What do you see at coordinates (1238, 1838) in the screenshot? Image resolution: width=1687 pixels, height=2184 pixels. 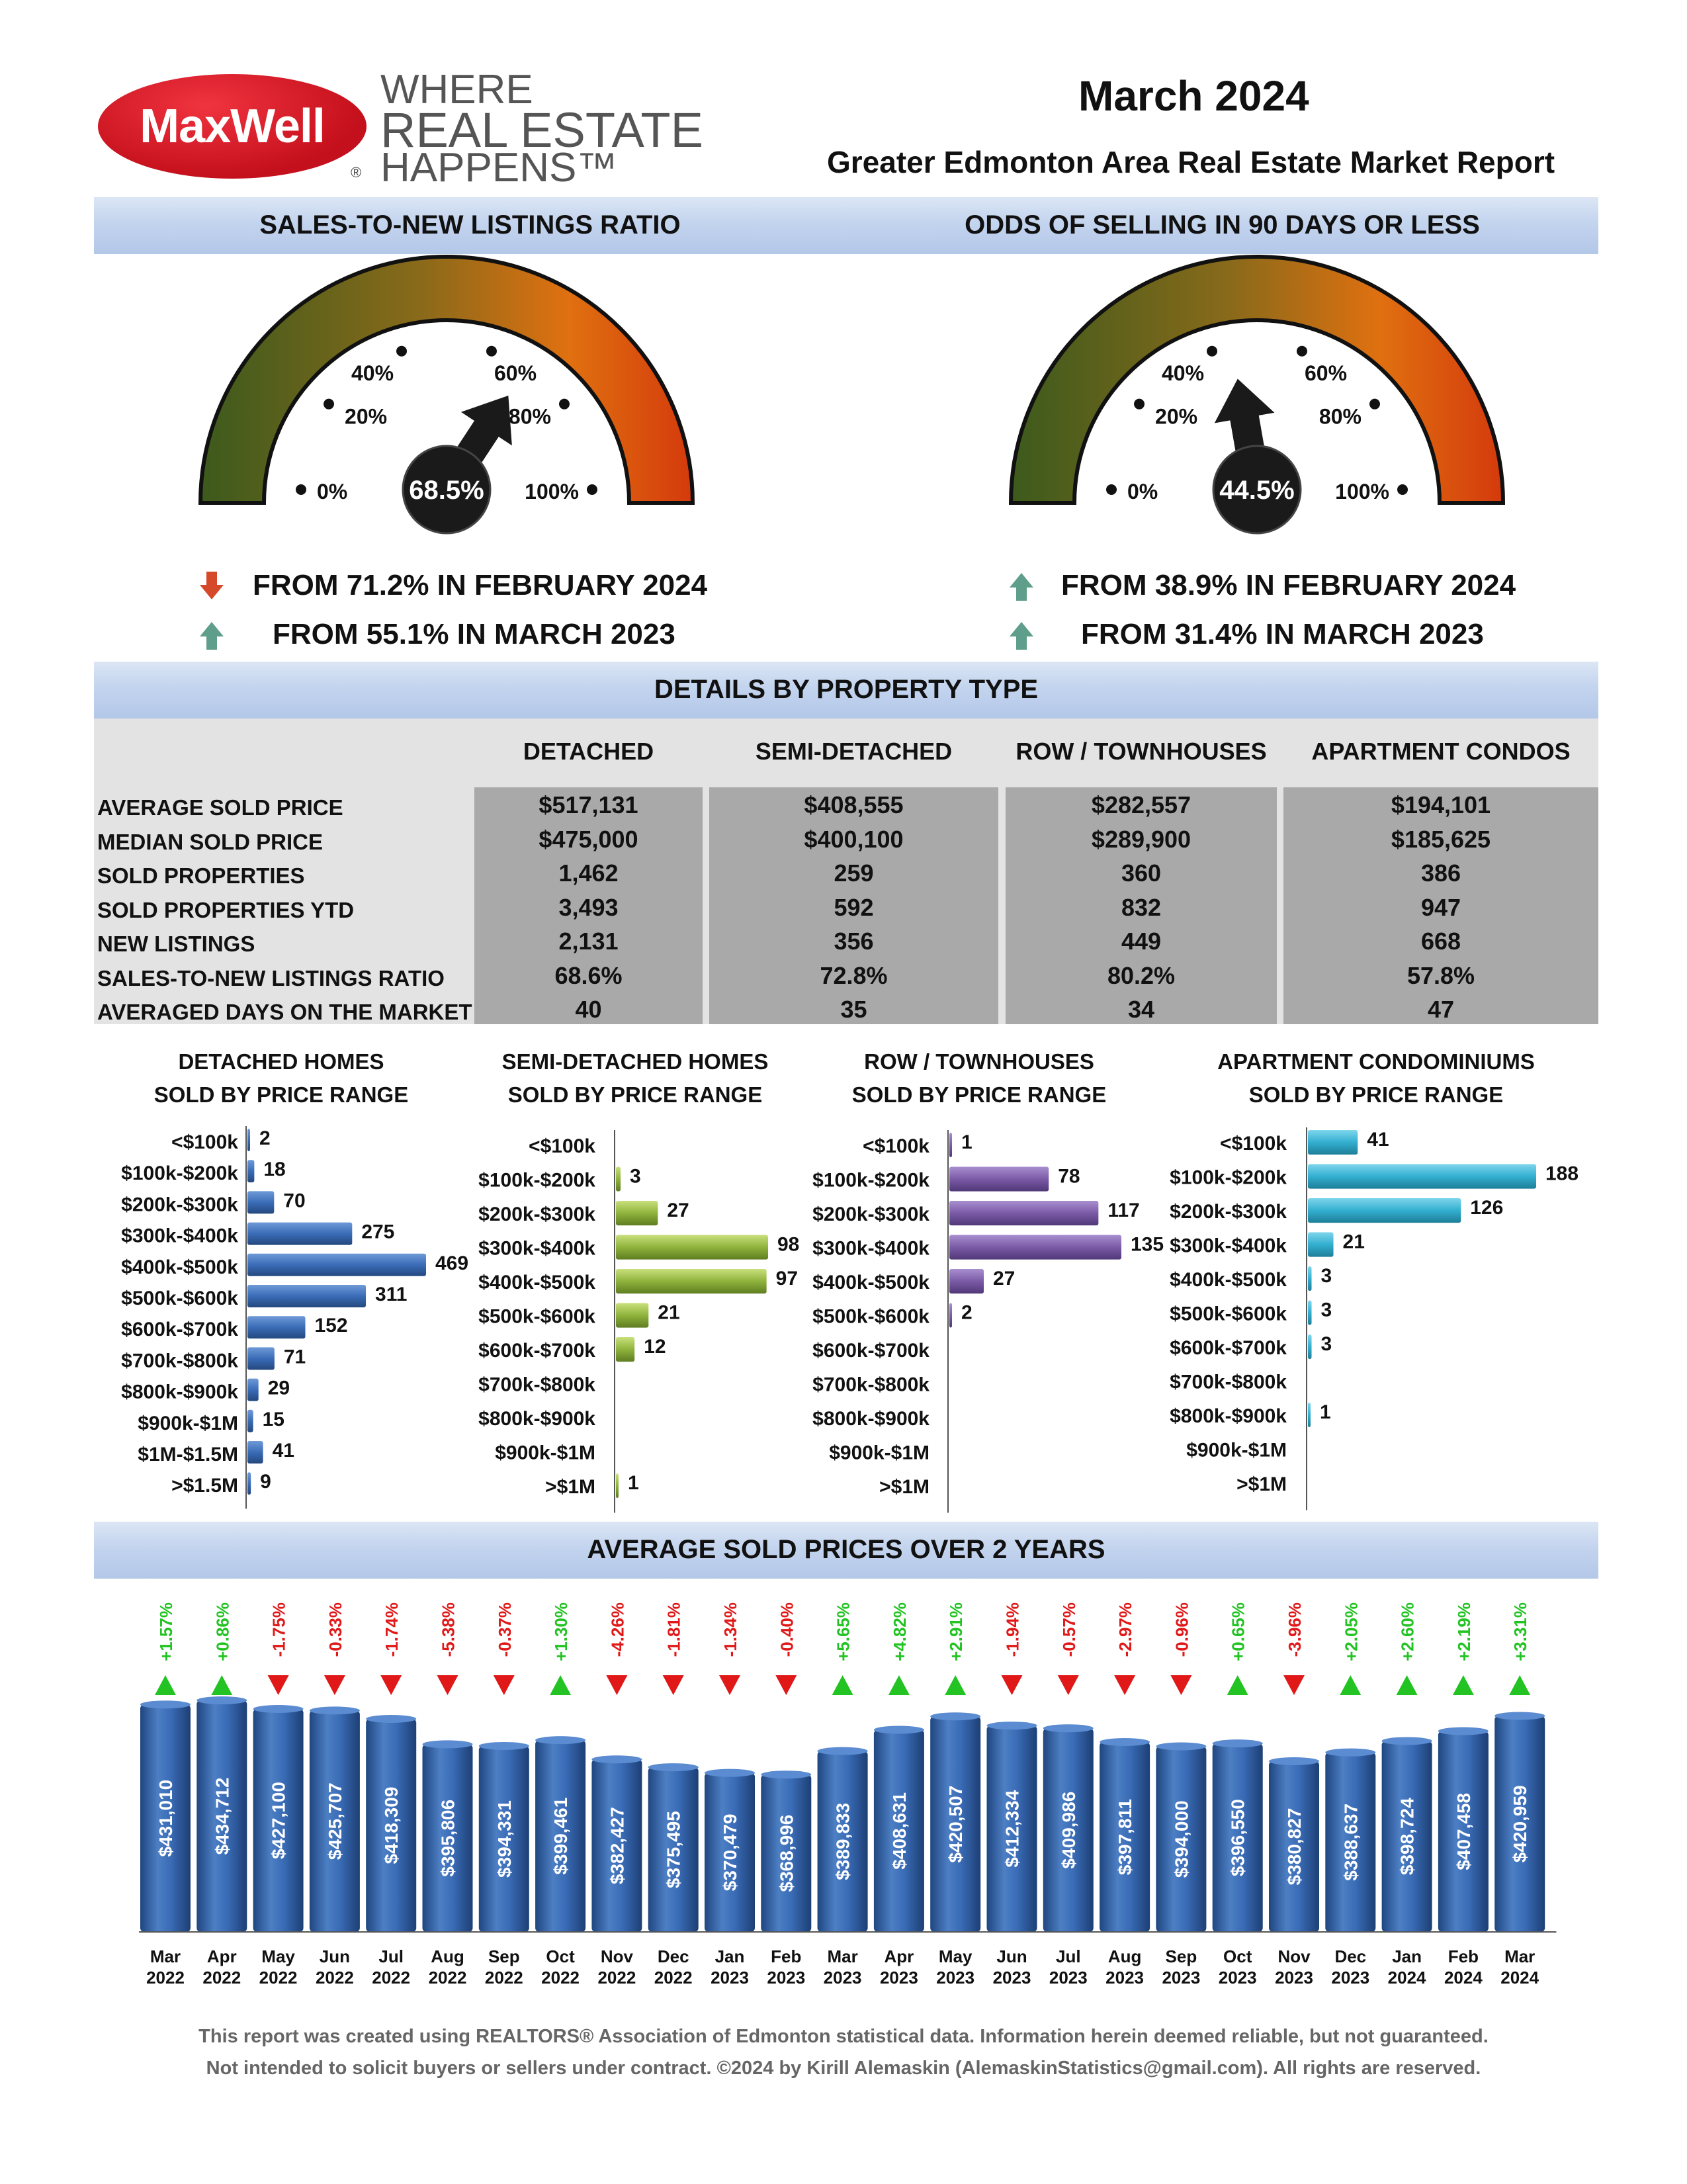 I see `avg-price-value: $396,550` at bounding box center [1238, 1838].